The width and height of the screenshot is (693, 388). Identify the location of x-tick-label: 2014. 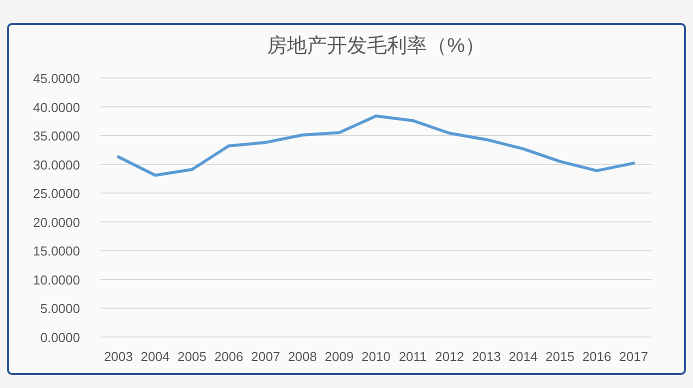
(523, 356).